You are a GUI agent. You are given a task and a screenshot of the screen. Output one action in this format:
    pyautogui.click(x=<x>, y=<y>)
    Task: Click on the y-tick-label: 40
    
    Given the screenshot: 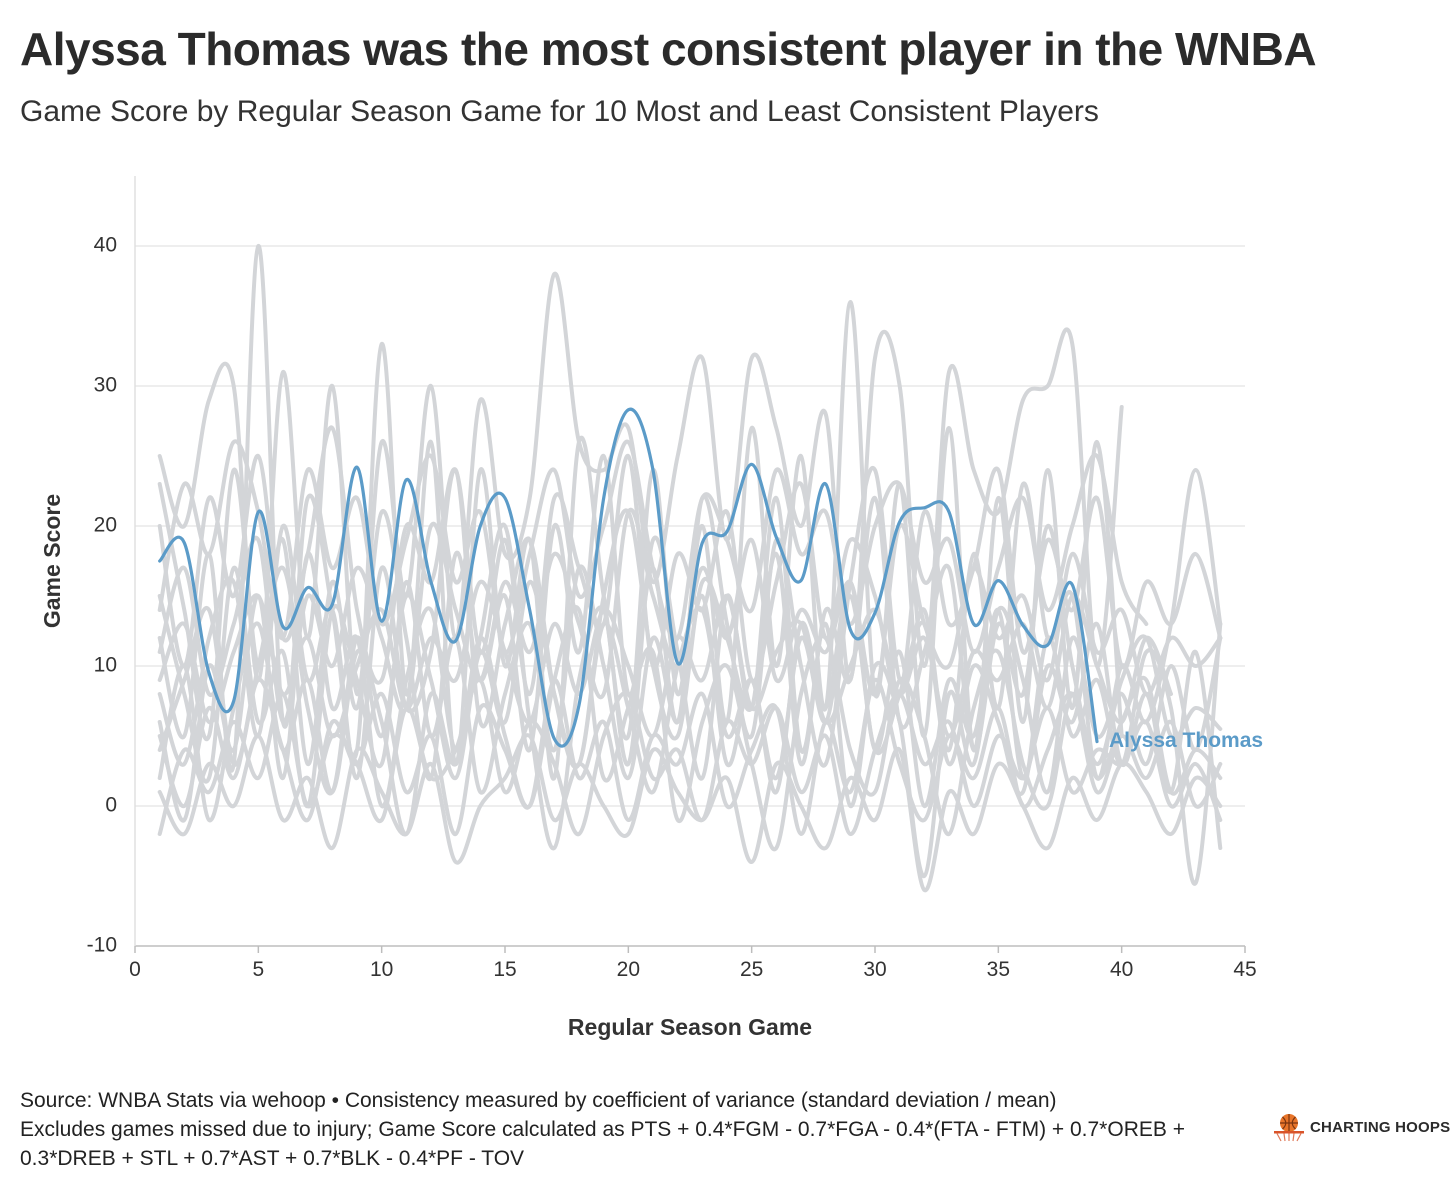 What is the action you would take?
    pyautogui.click(x=105, y=245)
    